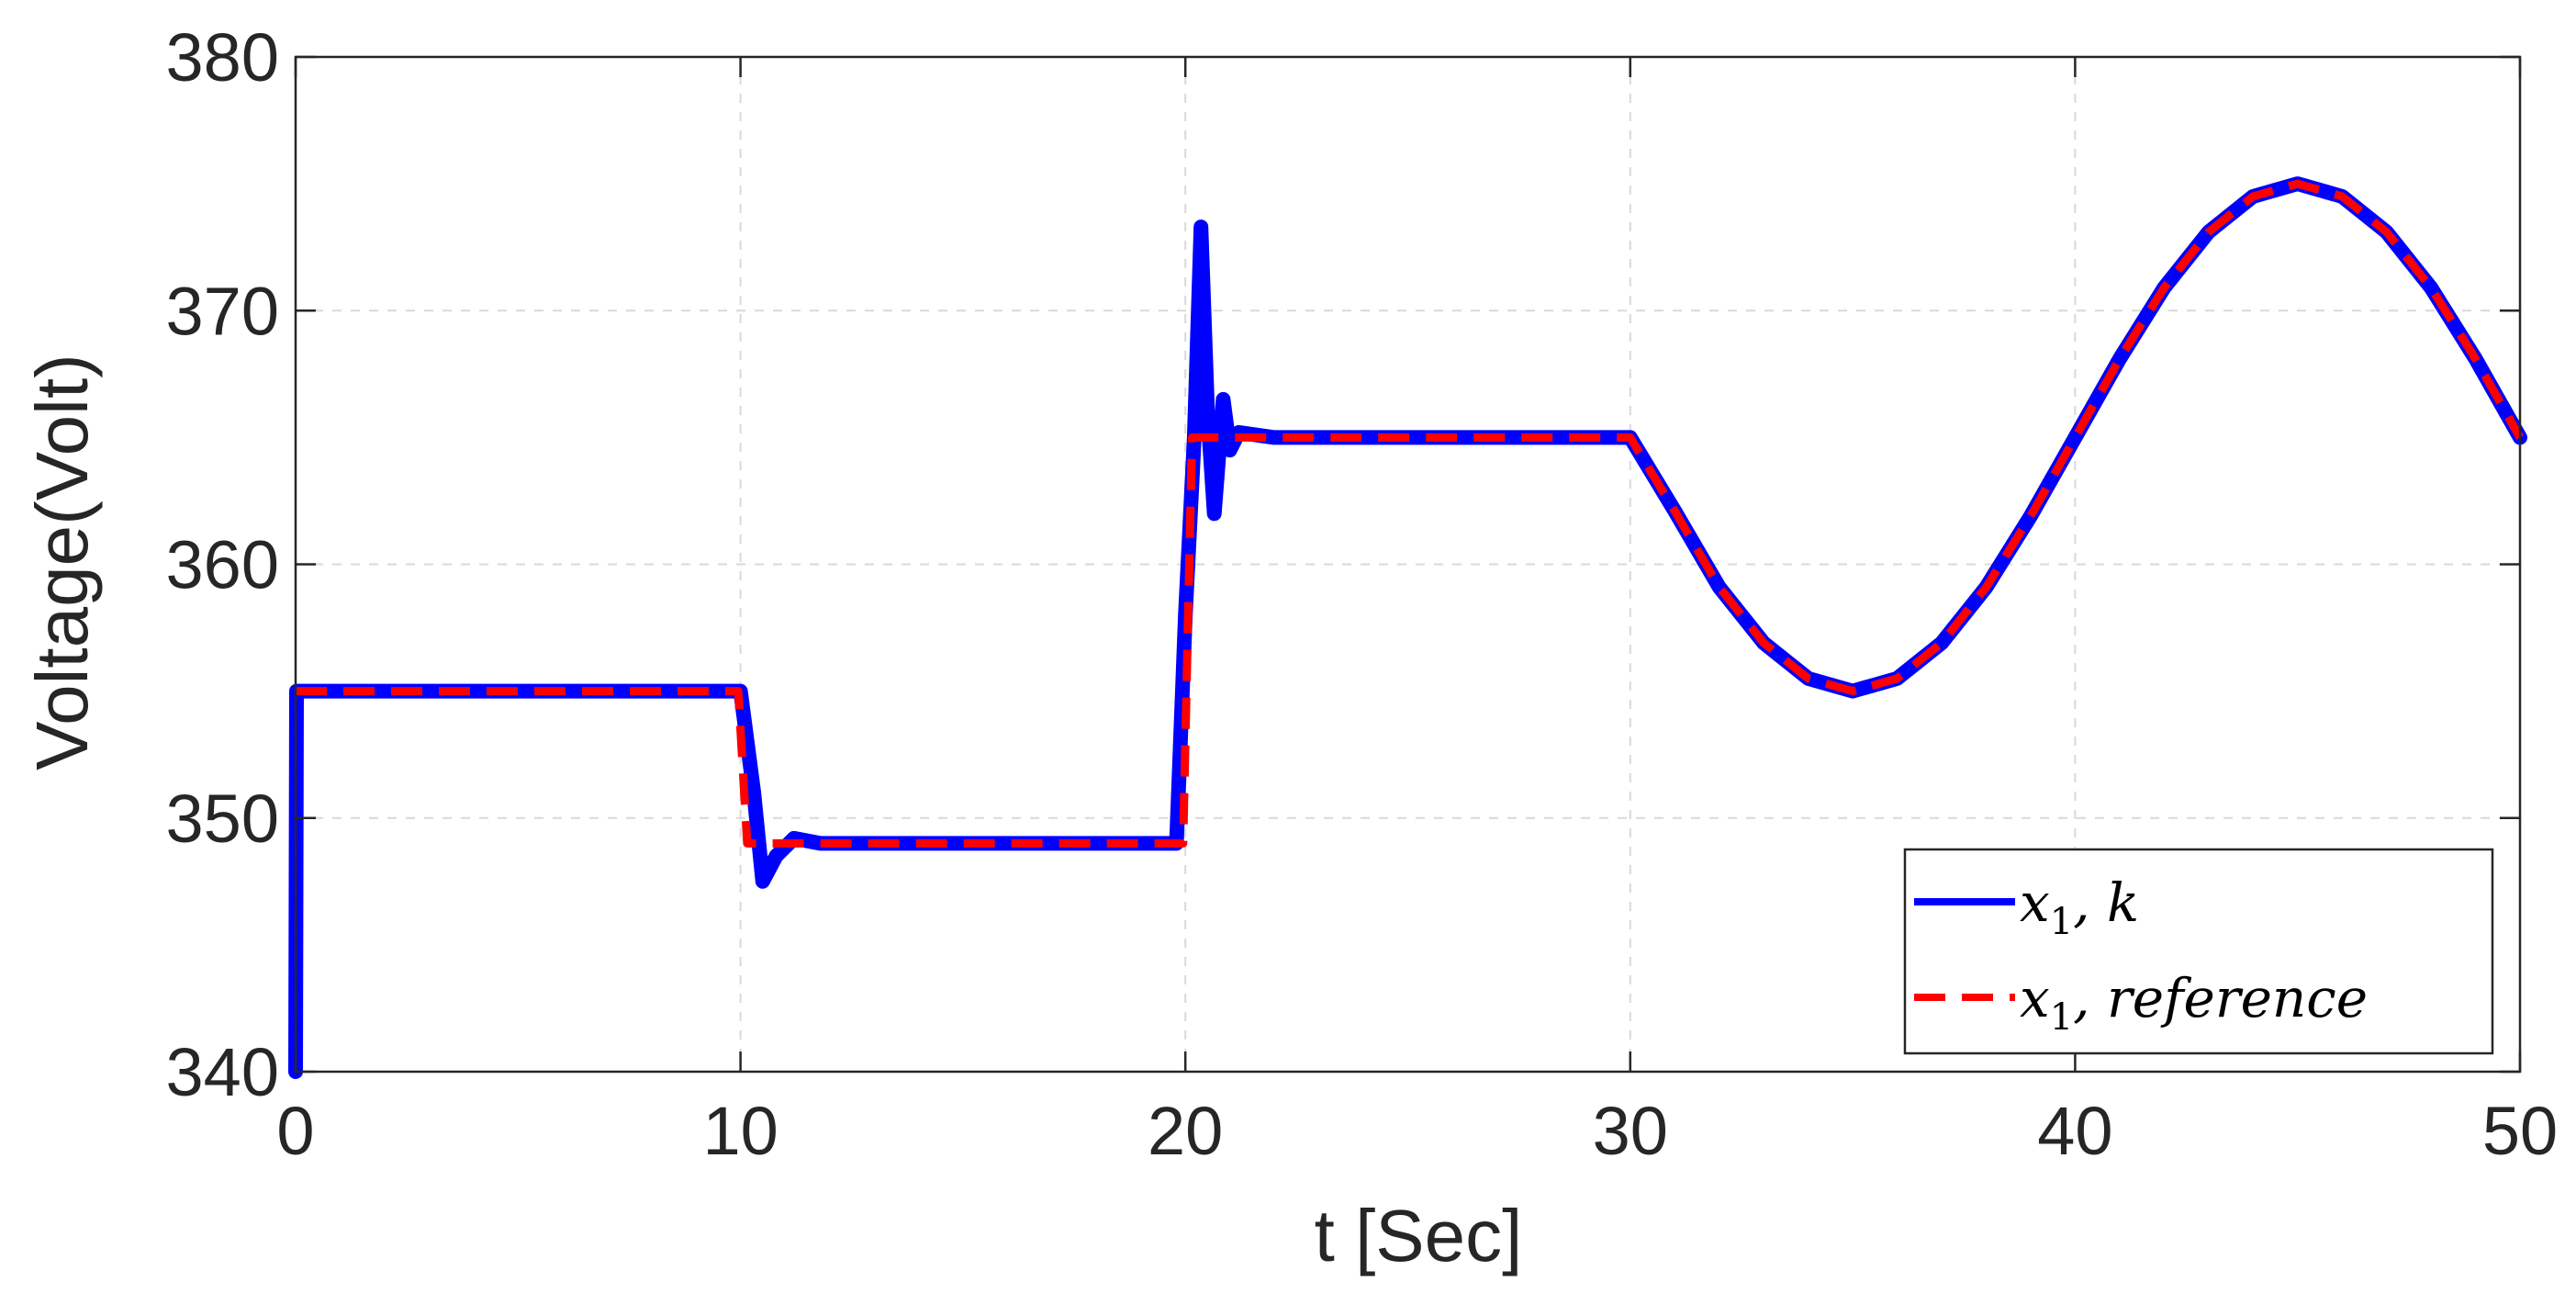 Image resolution: width=2576 pixels, height=1293 pixels. Describe the element at coordinates (222, 1072) in the screenshot. I see `y-tick-label: 340` at that location.